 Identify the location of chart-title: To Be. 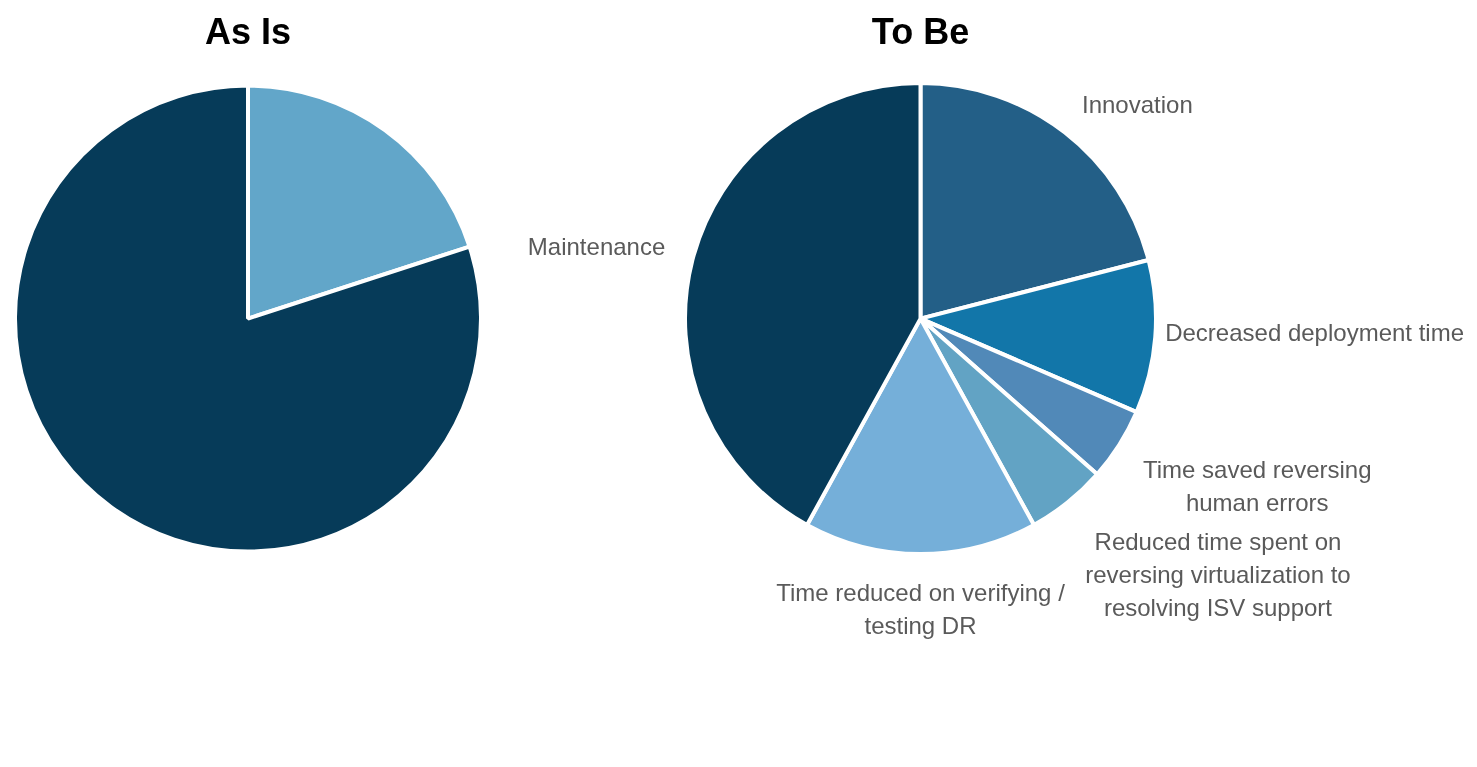
(920, 31).